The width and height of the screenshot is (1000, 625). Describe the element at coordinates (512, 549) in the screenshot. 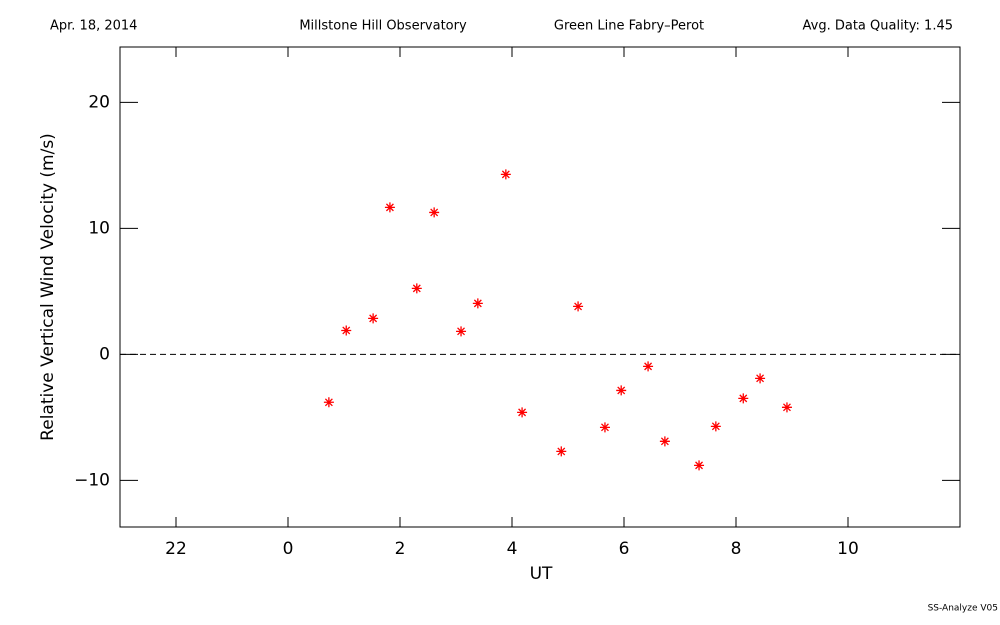

I see `x-tick-label: 4` at that location.